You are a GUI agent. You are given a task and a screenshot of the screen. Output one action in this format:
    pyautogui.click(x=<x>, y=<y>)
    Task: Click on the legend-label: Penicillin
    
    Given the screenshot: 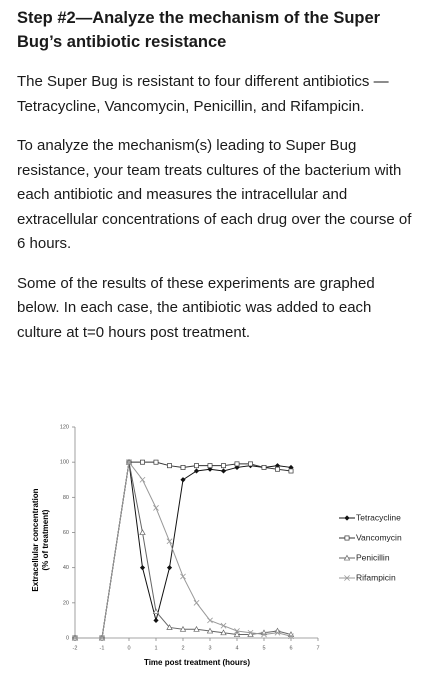 What is the action you would take?
    pyautogui.click(x=373, y=557)
    